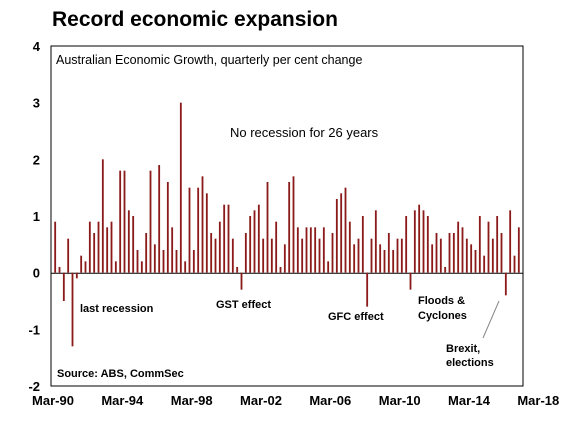  I want to click on source-note: Source: ABS, CommSec, so click(120, 374).